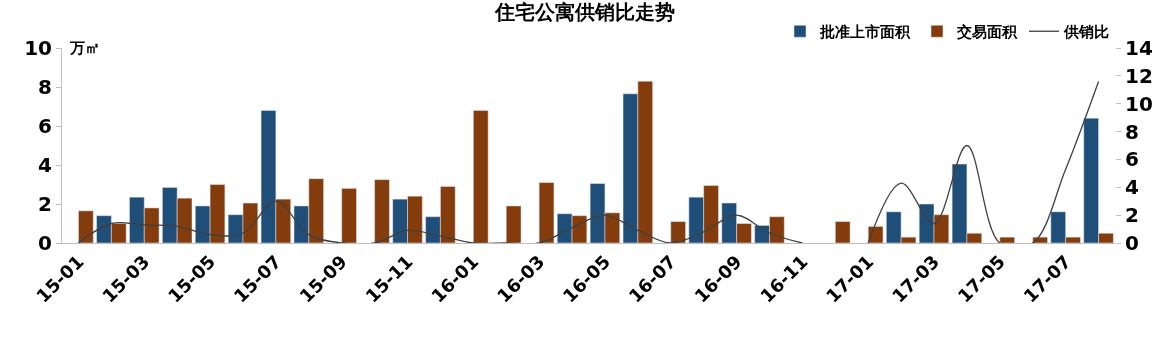 Image resolution: width=1169 pixels, height=350 pixels. What do you see at coordinates (1139, 75) in the screenshot?
I see `y2-tick-label: 12` at bounding box center [1139, 75].